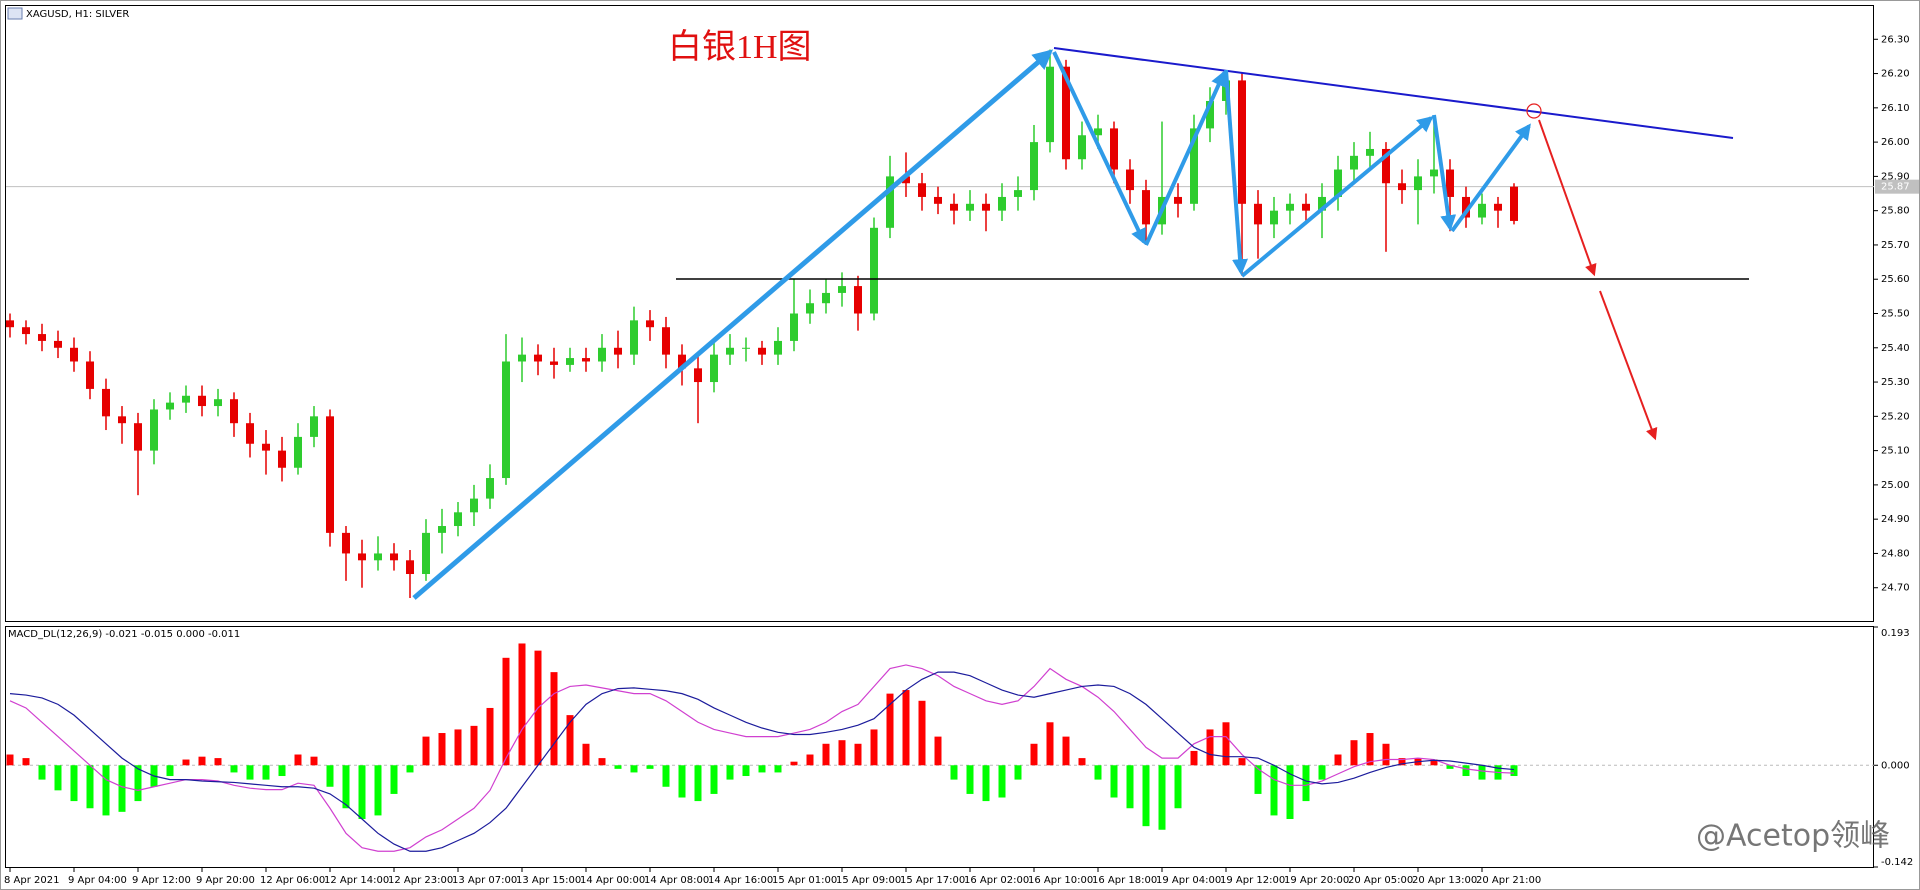 This screenshot has height=890, width=1920. Describe the element at coordinates (1188, 880) in the screenshot. I see `x-tick-label: 19 Apr 04:00` at that location.